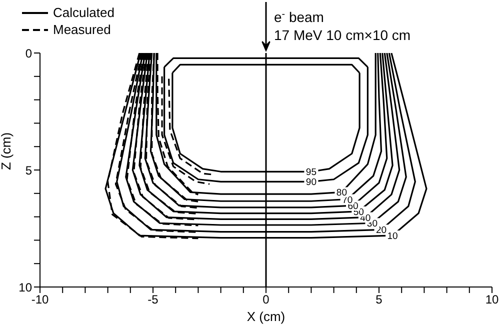 This screenshot has height=328, width=500. What do you see at coordinates (341, 193) in the screenshot?
I see `series-label: 80` at bounding box center [341, 193].